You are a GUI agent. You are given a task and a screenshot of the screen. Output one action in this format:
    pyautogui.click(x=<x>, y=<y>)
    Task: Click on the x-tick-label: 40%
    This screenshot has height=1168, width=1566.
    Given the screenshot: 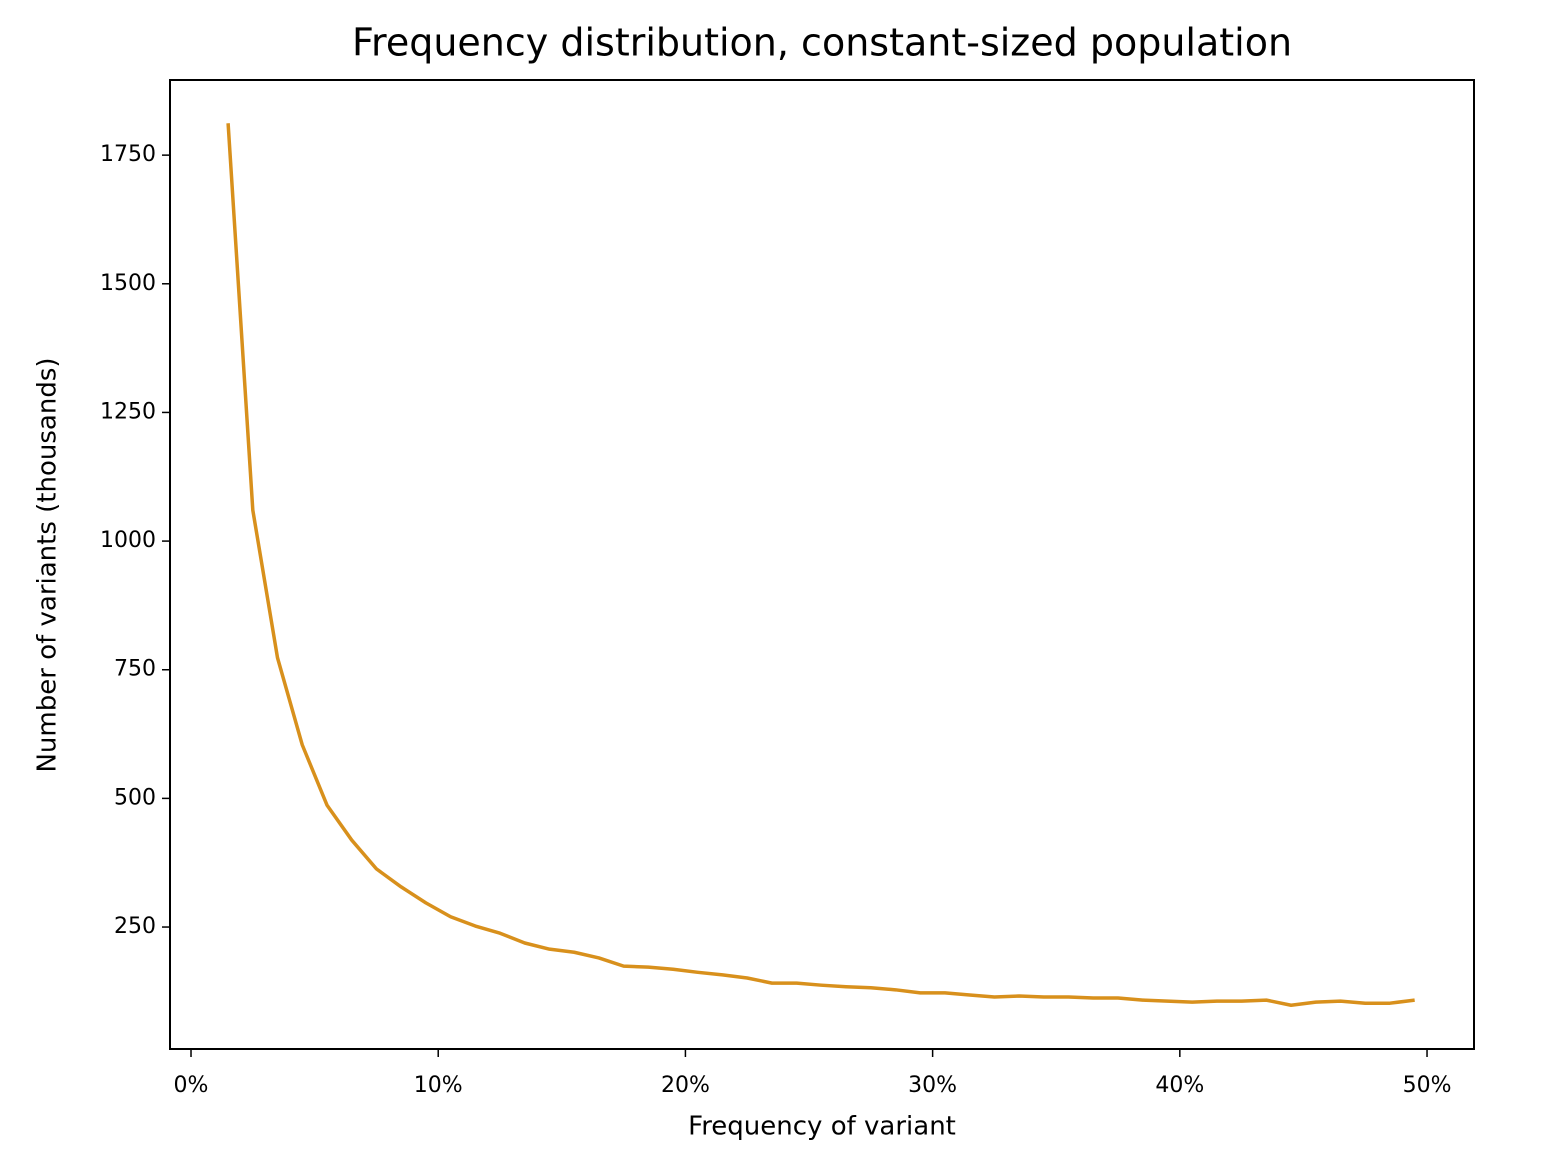 What is the action you would take?
    pyautogui.click(x=1179, y=1085)
    